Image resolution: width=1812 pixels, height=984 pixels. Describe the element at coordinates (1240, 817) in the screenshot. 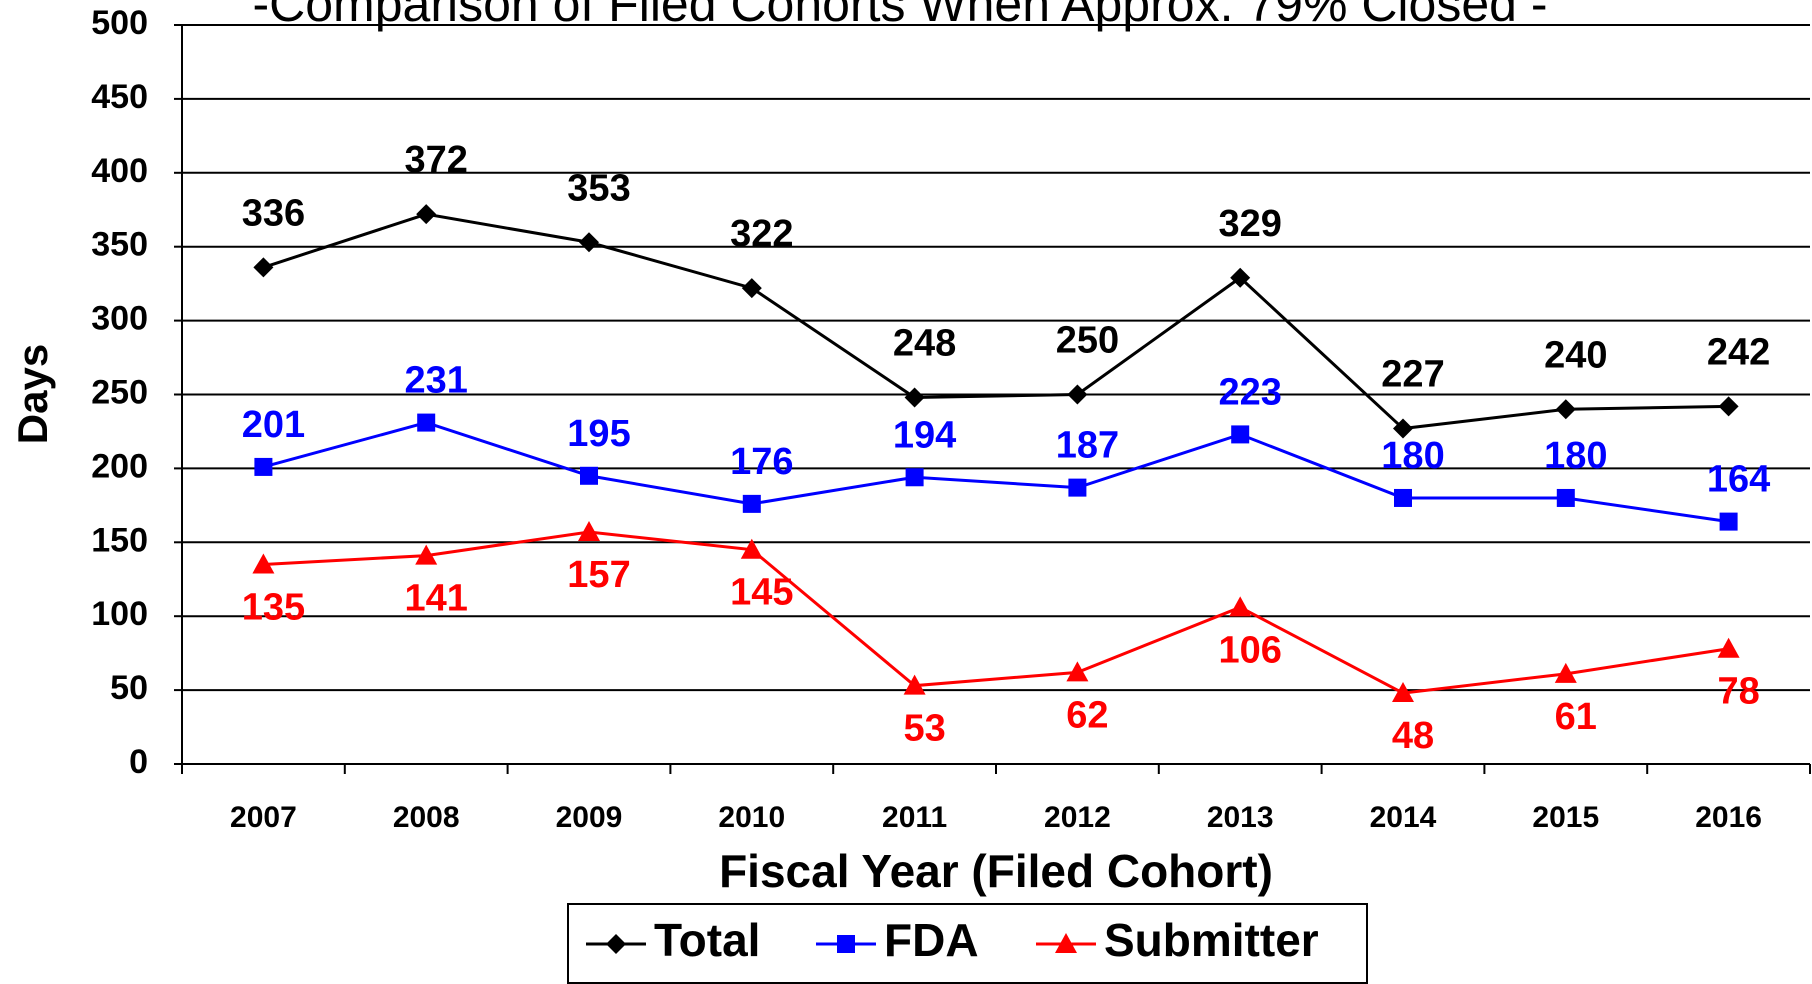

I see `x-tick-label: 2013` at that location.